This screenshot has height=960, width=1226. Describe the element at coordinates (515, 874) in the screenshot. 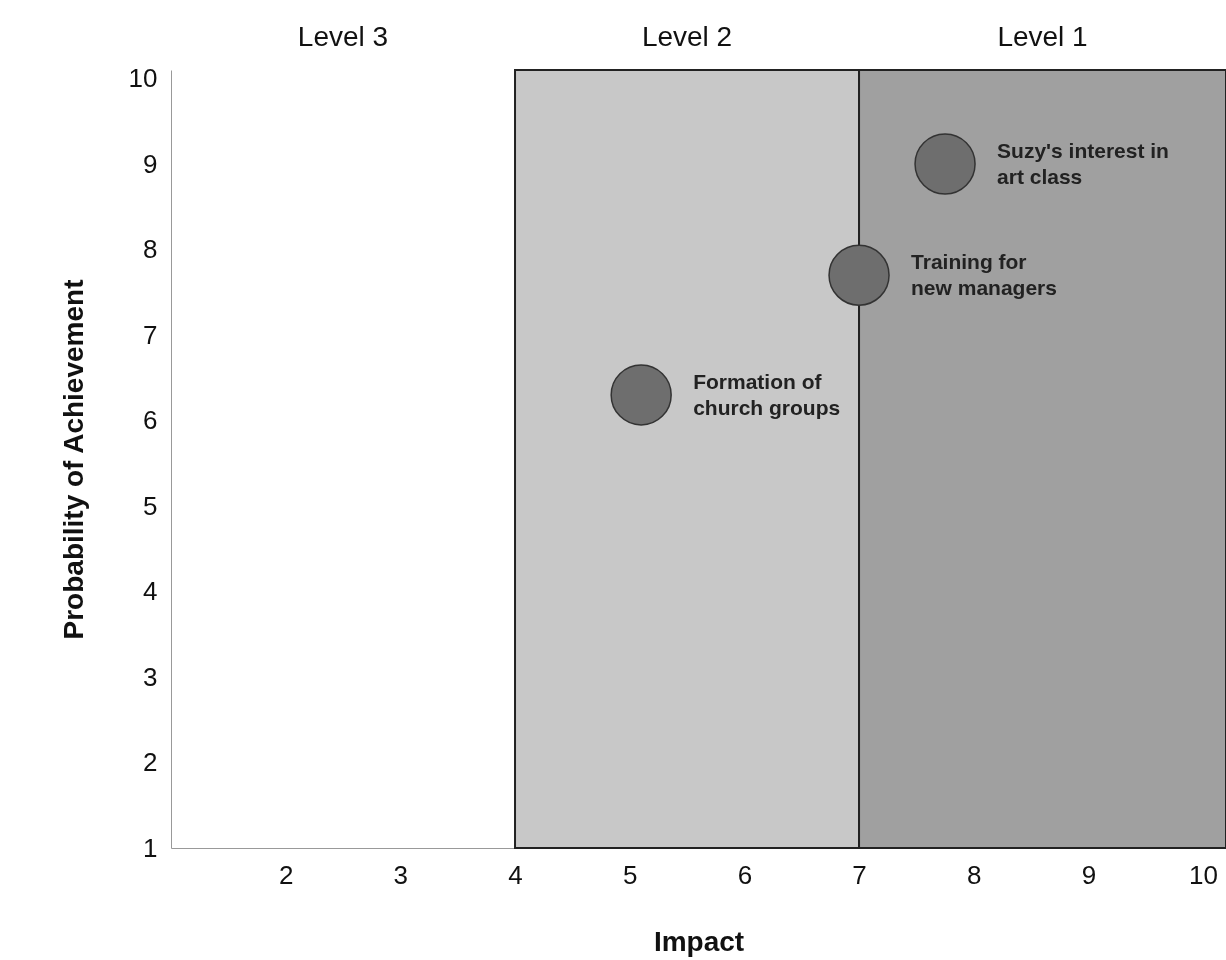

I see `x-tick-label: 4` at that location.